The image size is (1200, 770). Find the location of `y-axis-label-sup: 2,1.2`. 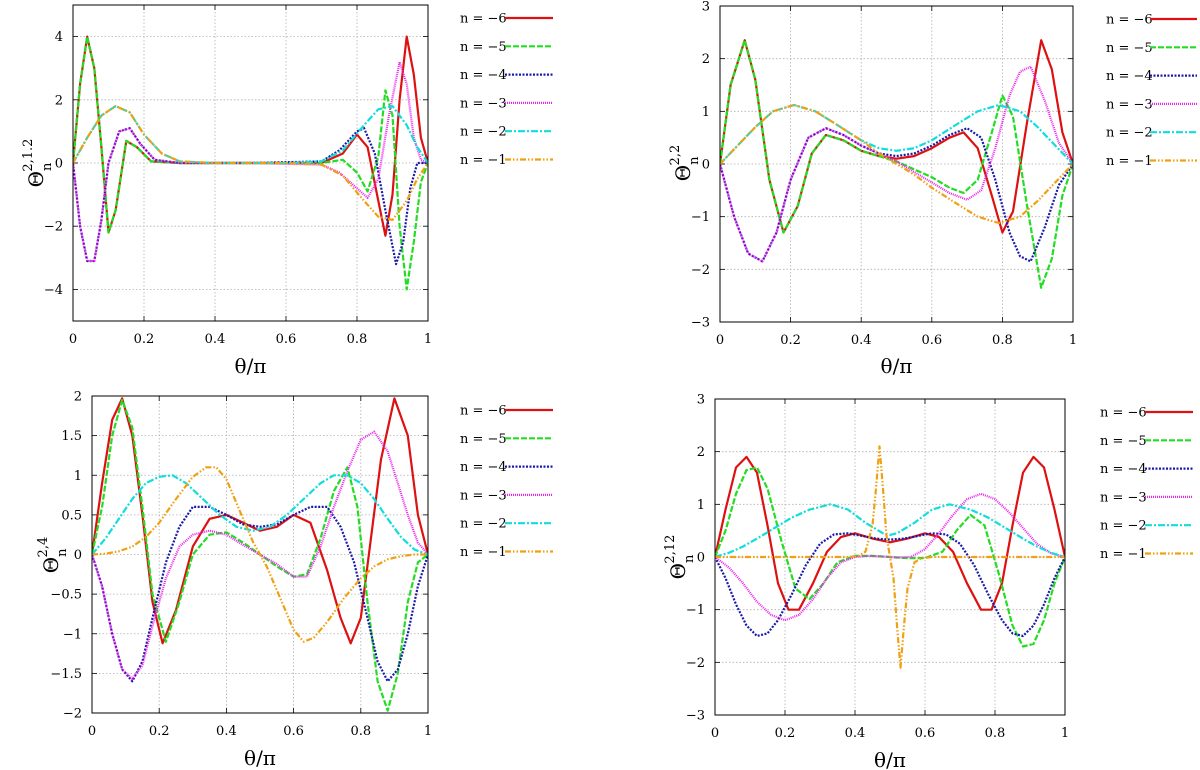

y-axis-label-sup: 2,1.2 is located at coordinates (28, 155).